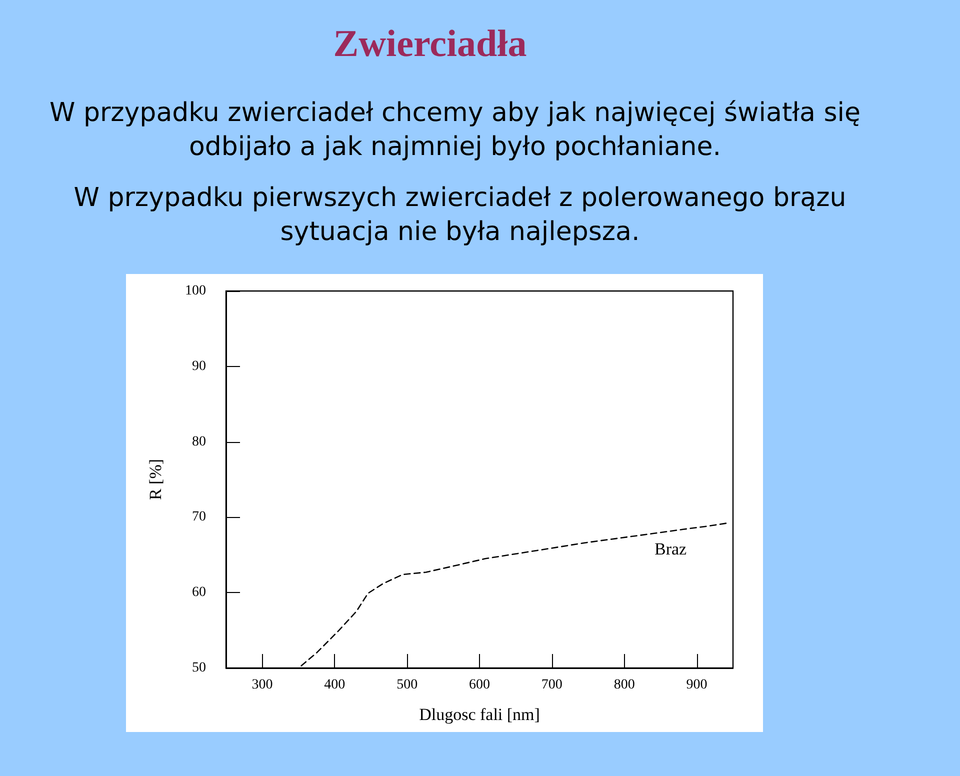  What do you see at coordinates (697, 685) in the screenshot?
I see `x-tick-label: 900` at bounding box center [697, 685].